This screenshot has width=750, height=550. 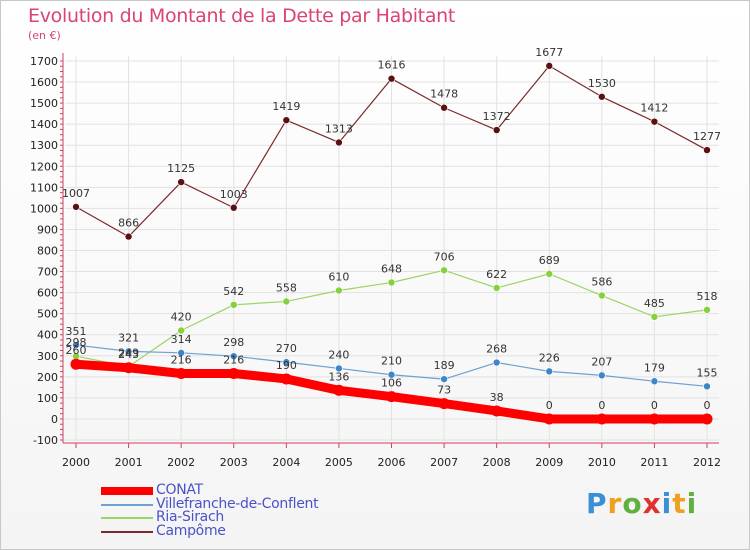 I want to click on logo-letter: r, so click(x=615, y=503).